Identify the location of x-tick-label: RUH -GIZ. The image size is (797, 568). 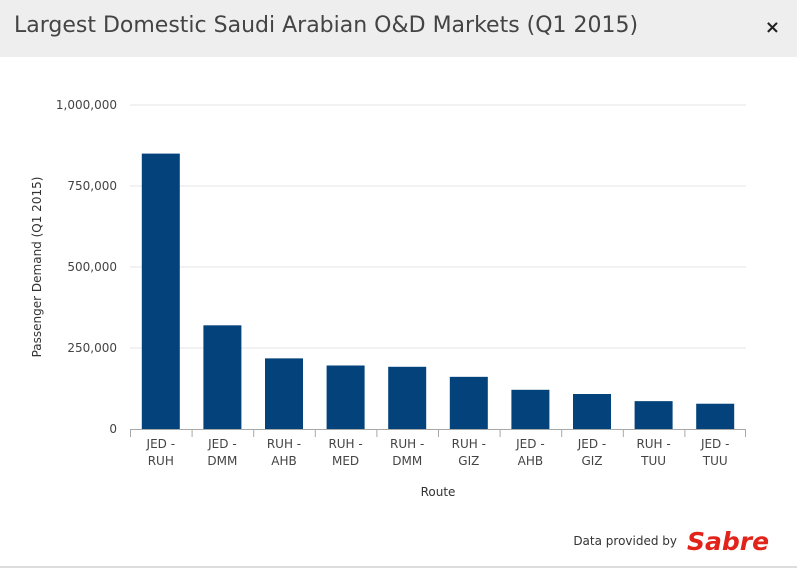
(469, 452).